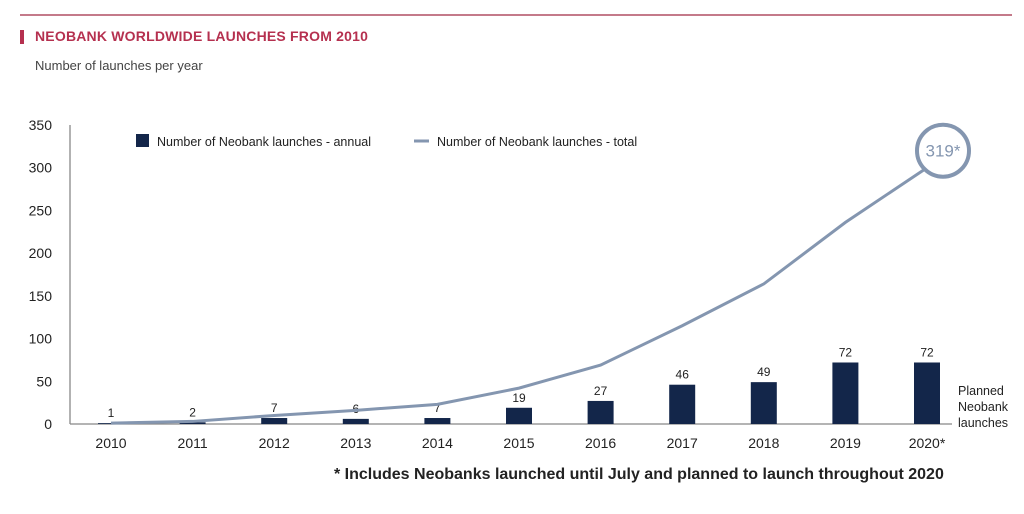 The width and height of the screenshot is (1024, 514). What do you see at coordinates (763, 443) in the screenshot?
I see `x-tick-label: 2018` at bounding box center [763, 443].